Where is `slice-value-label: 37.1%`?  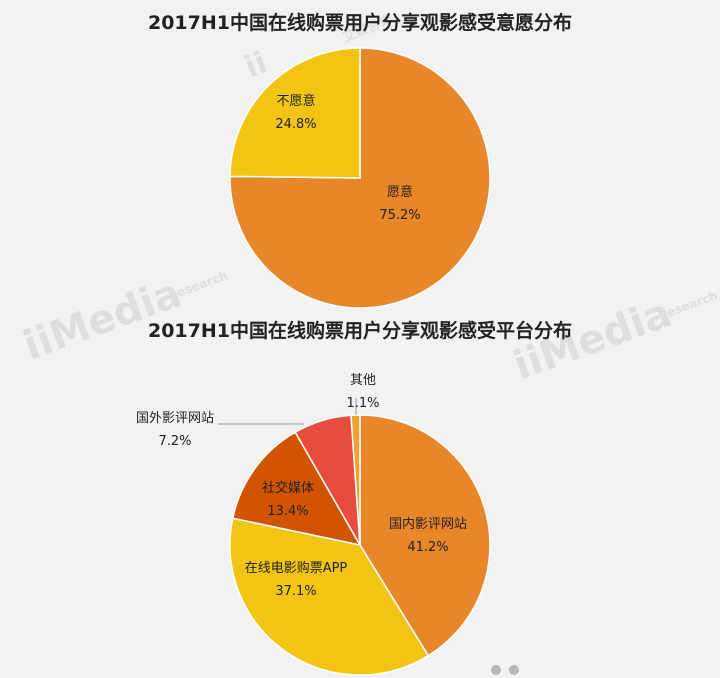 slice-value-label: 37.1% is located at coordinates (295, 591).